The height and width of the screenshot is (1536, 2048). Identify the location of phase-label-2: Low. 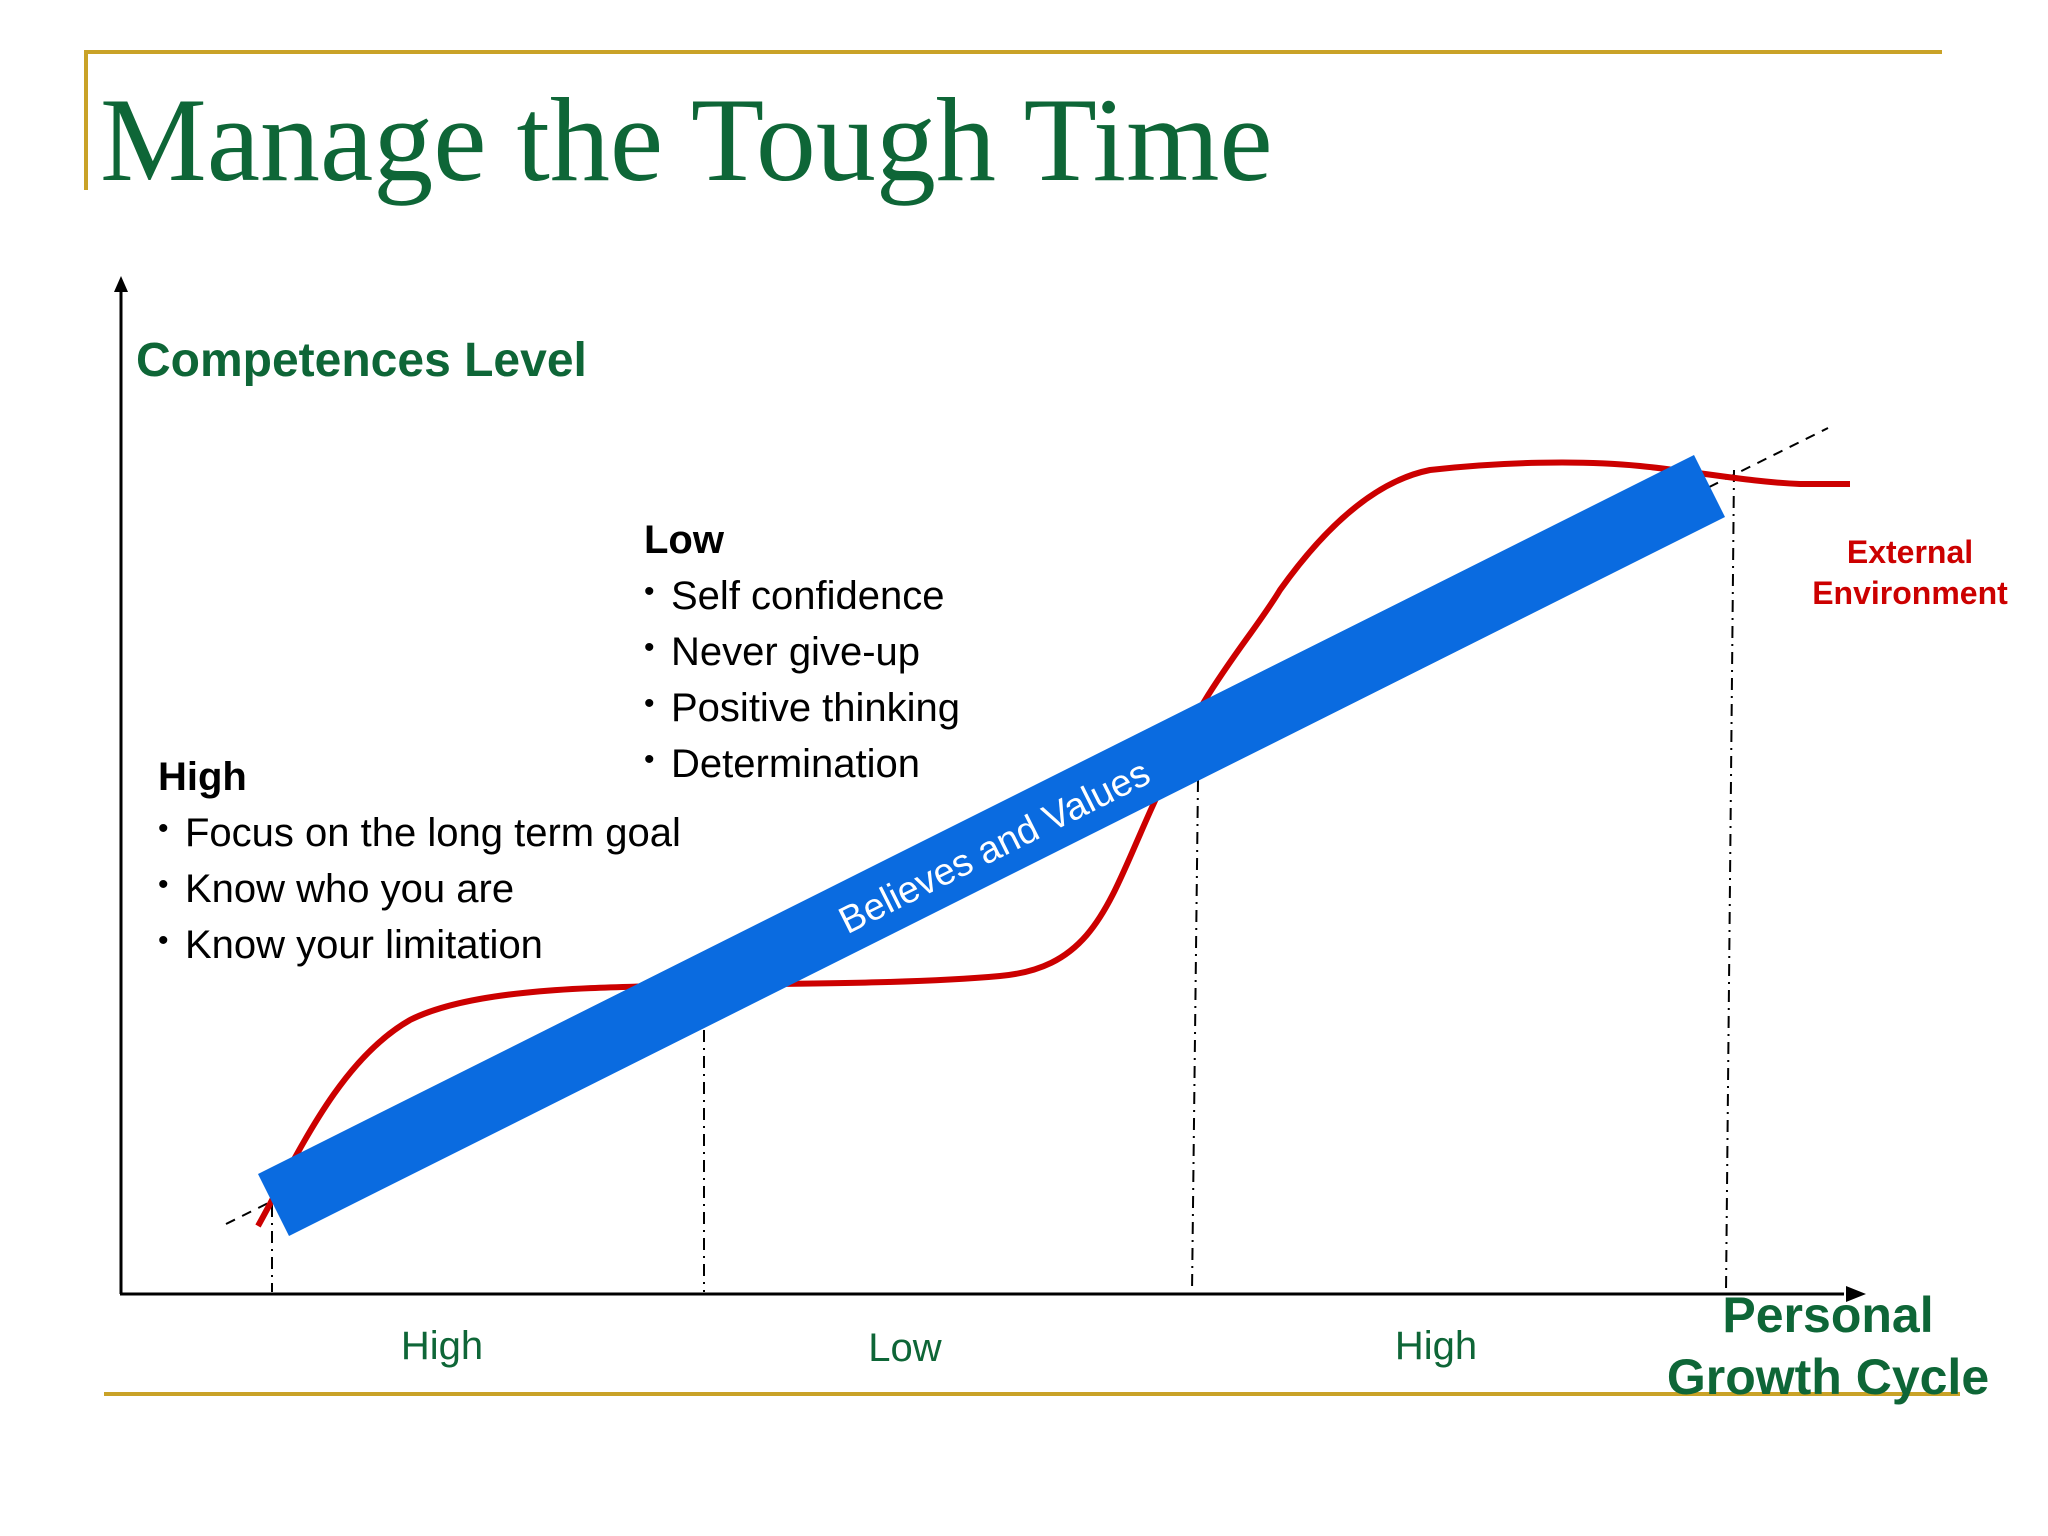
(905, 1348).